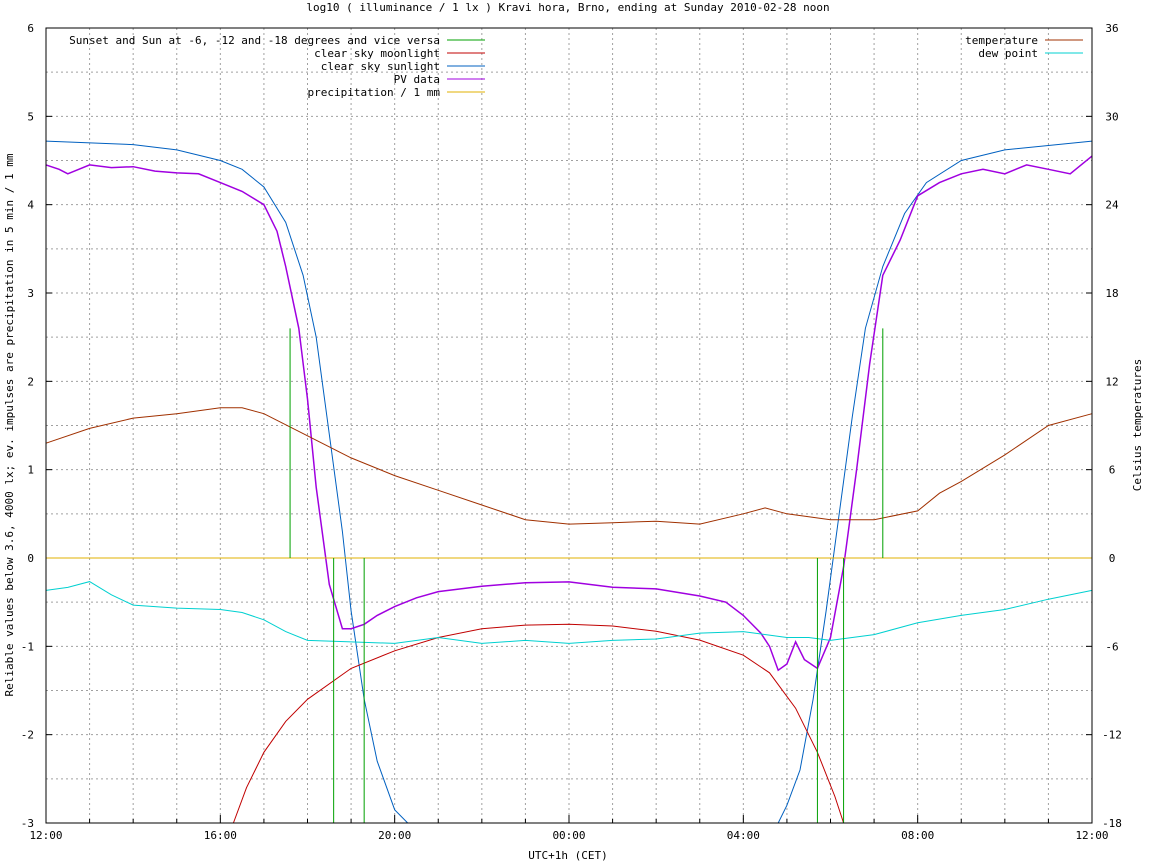 Image resolution: width=1151 pixels, height=863 pixels. What do you see at coordinates (1111, 381) in the screenshot?
I see `y2-tick-label: 12` at bounding box center [1111, 381].